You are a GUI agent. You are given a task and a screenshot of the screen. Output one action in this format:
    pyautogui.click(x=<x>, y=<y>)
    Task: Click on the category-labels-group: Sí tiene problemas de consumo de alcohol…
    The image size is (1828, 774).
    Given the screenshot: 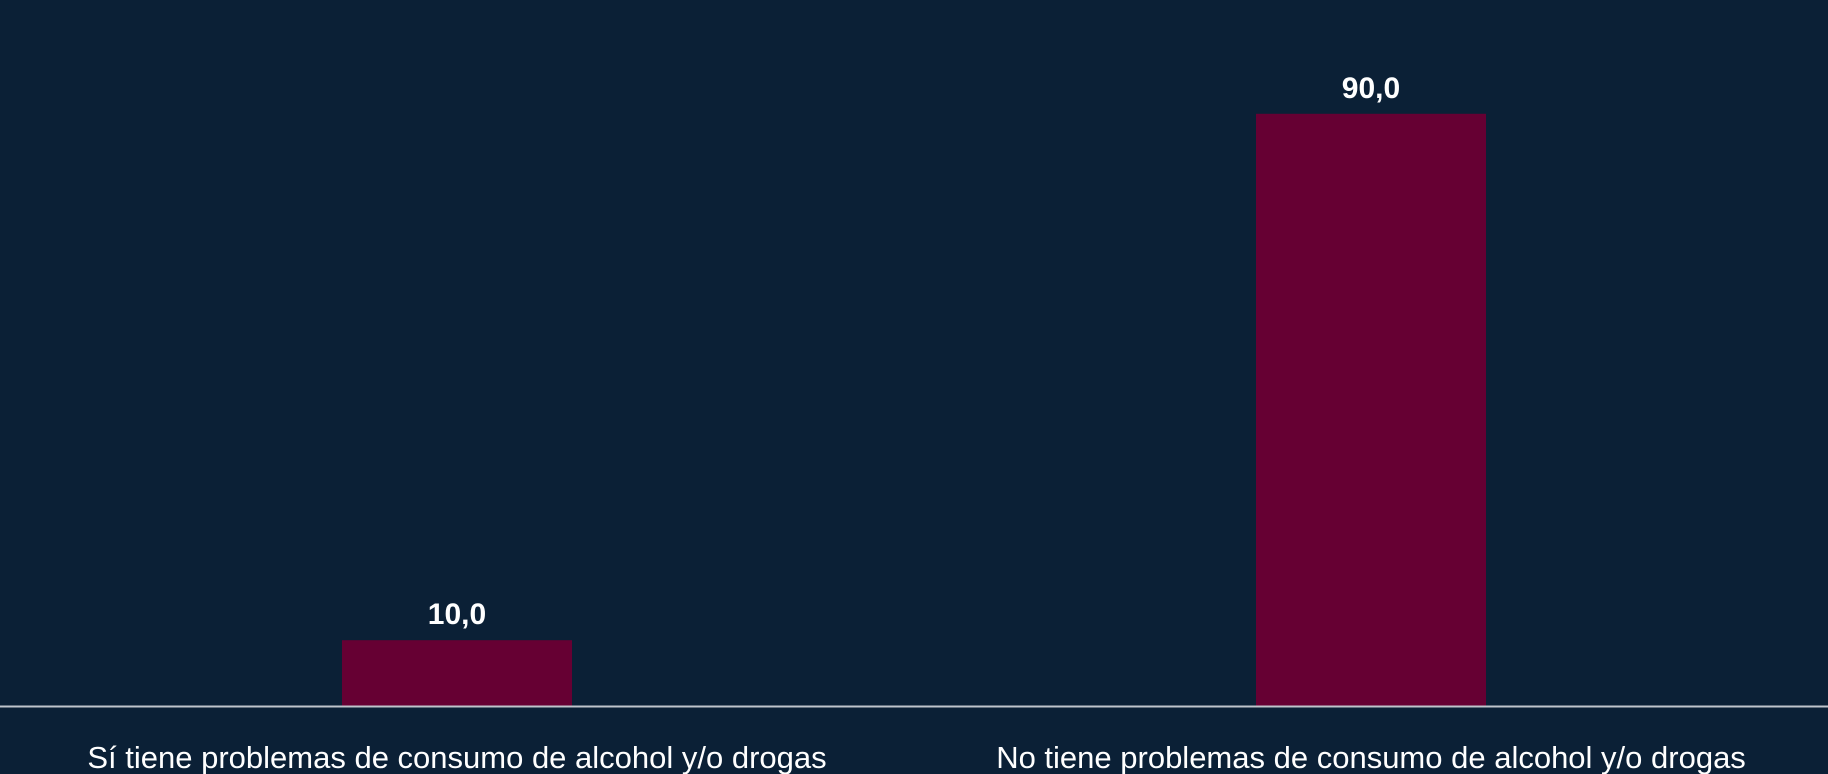 What is the action you would take?
    pyautogui.click(x=916, y=757)
    